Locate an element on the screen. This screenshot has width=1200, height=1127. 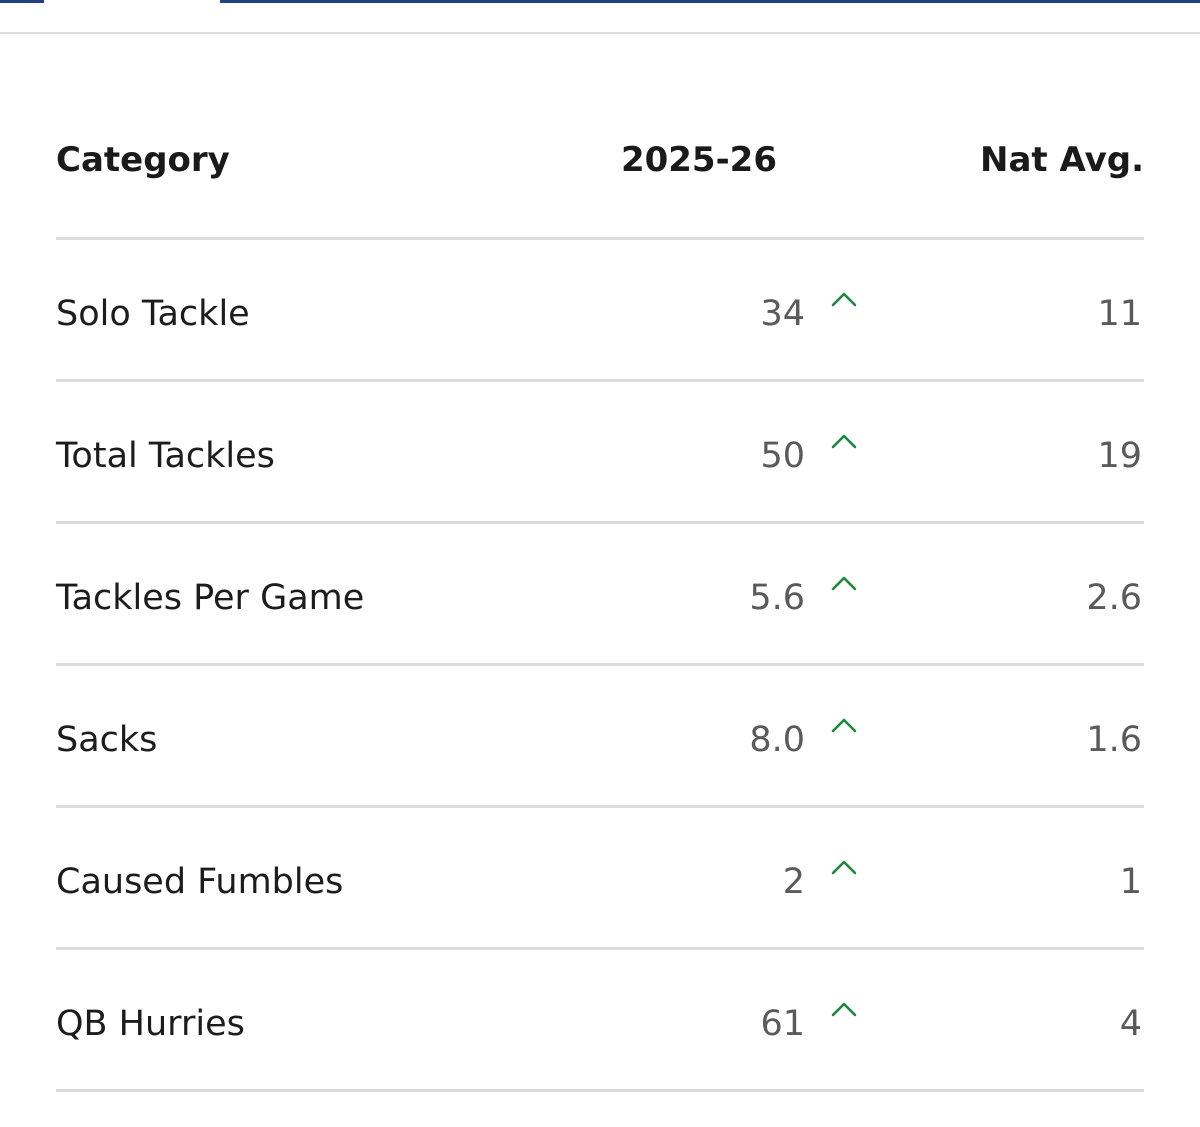
stat-category: Tackles Per Game is located at coordinates (210, 598).